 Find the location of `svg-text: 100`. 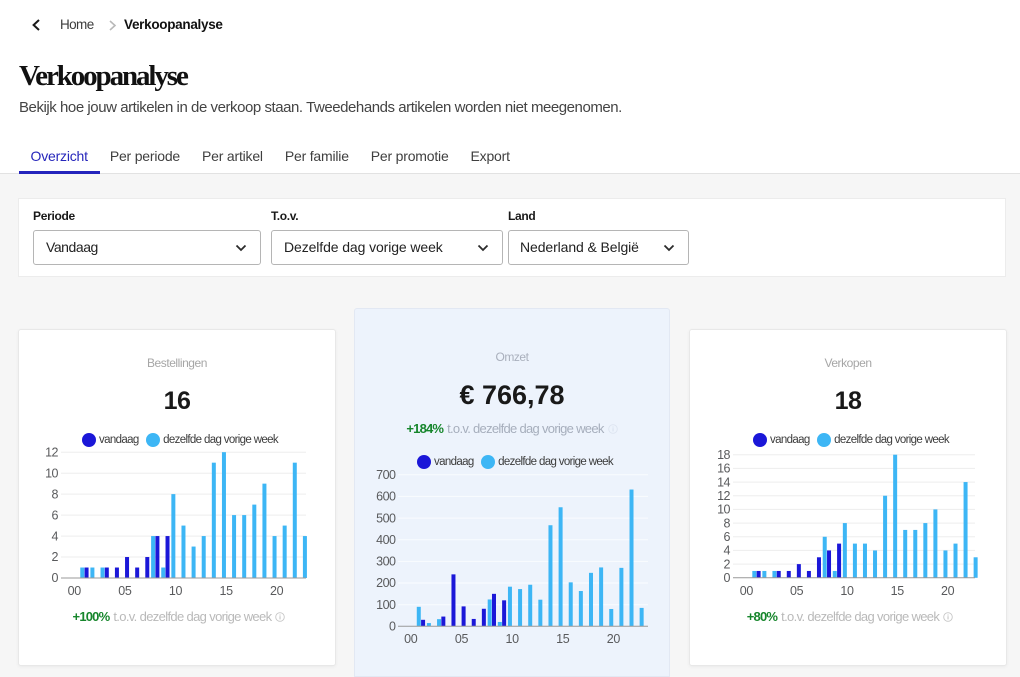

svg-text: 100 is located at coordinates (386, 605).